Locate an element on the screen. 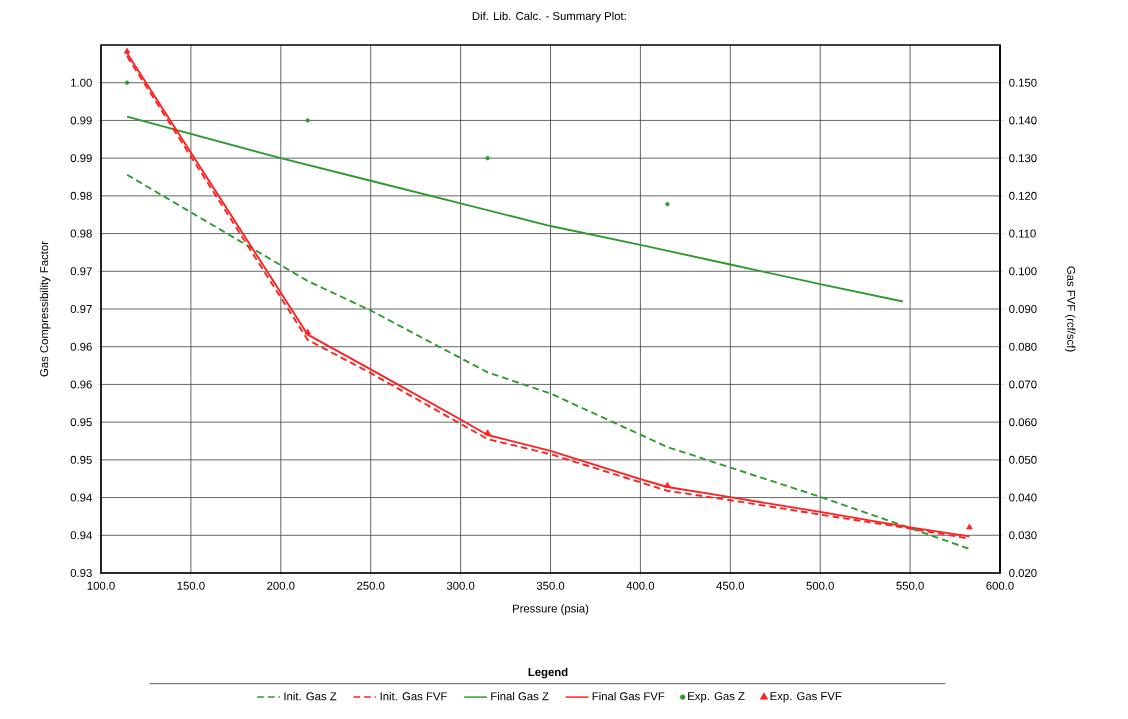 Image resolution: width=1128 pixels, height=719 pixels. x-tick-label: 600.0 is located at coordinates (1000, 585).